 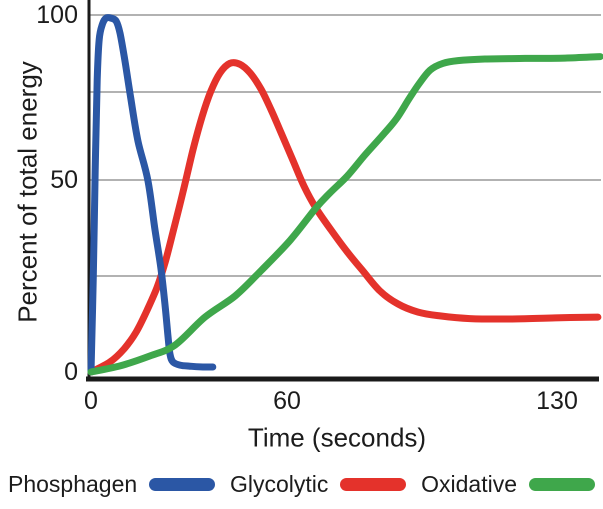 I want to click on legend-item-phosphagen: Phosphagen, so click(x=112, y=484).